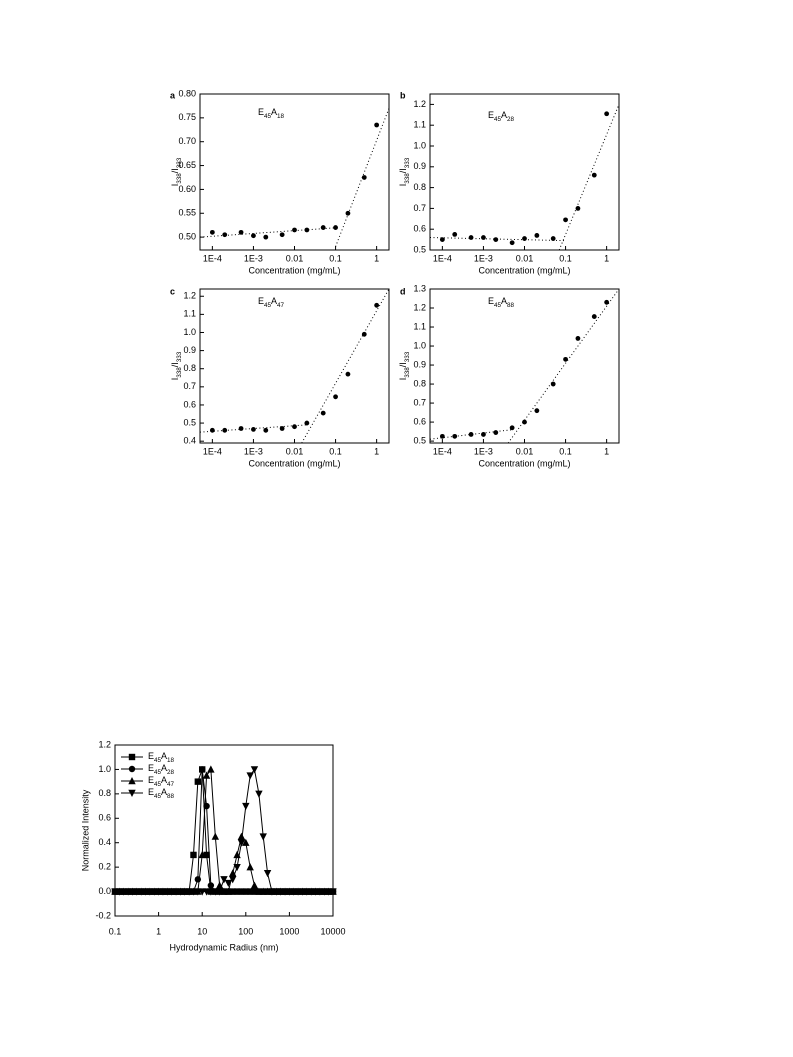 Image resolution: width=793 pixels, height=1057 pixels. Describe the element at coordinates (419, 288) in the screenshot. I see `y-tick-label: 1.3` at that location.